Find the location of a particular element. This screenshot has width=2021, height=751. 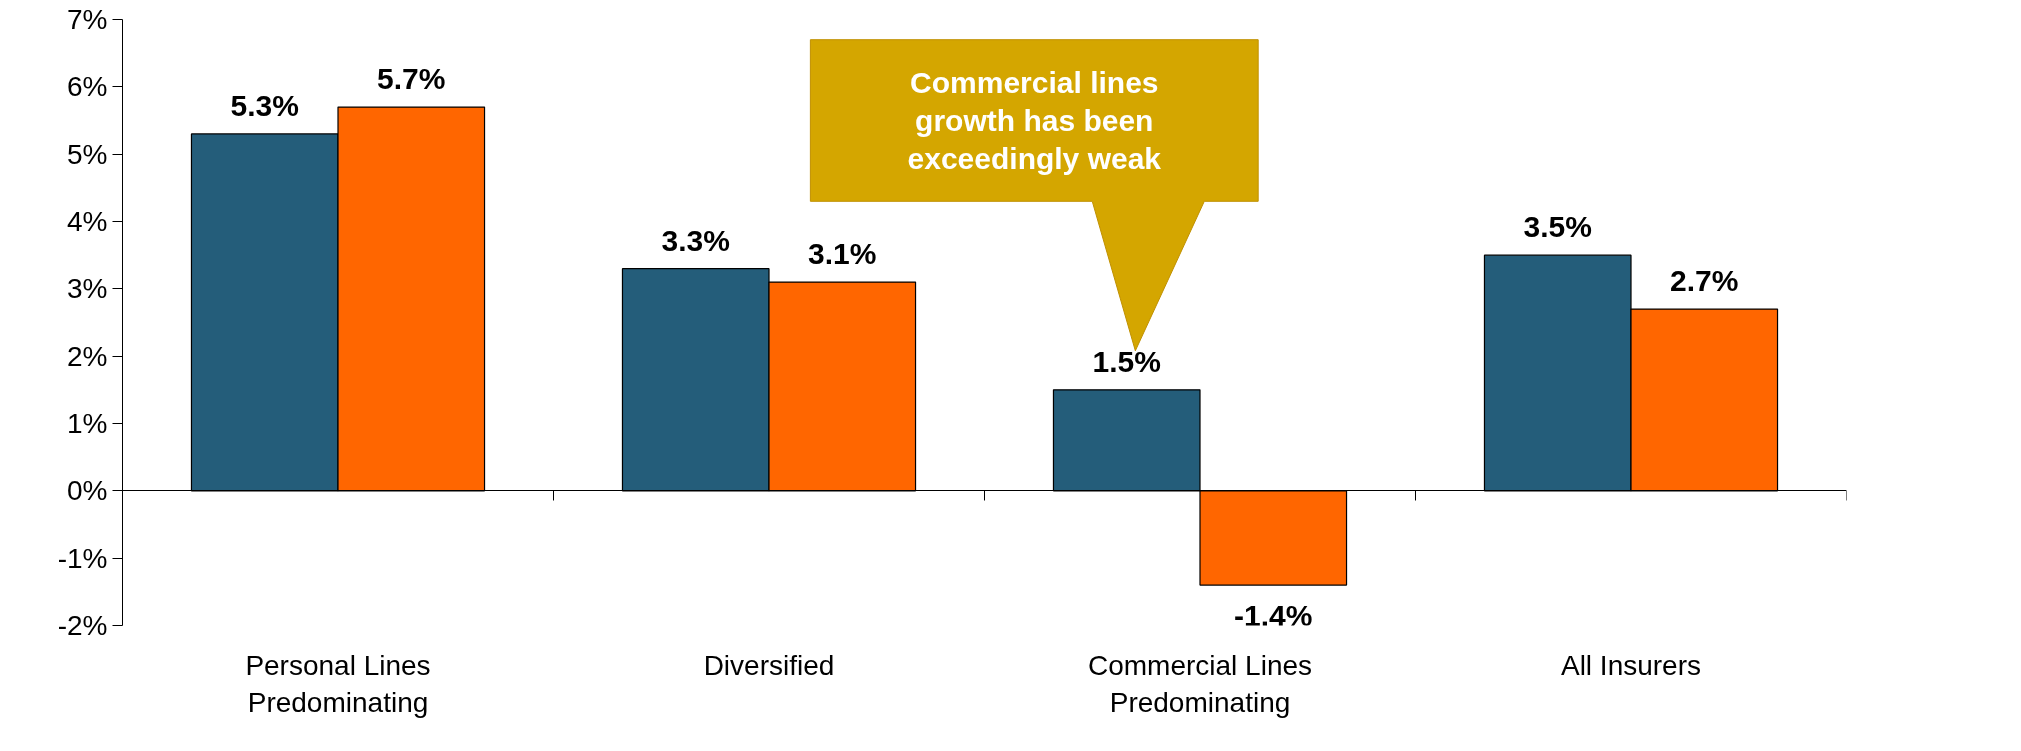

x-tick-label: Commercial Lines Predominating is located at coordinates (1200, 683).